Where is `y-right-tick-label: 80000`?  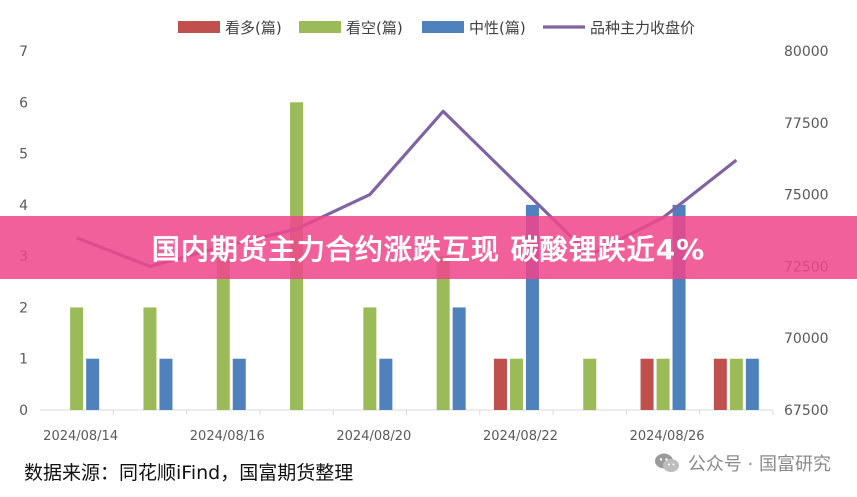 y-right-tick-label: 80000 is located at coordinates (806, 52).